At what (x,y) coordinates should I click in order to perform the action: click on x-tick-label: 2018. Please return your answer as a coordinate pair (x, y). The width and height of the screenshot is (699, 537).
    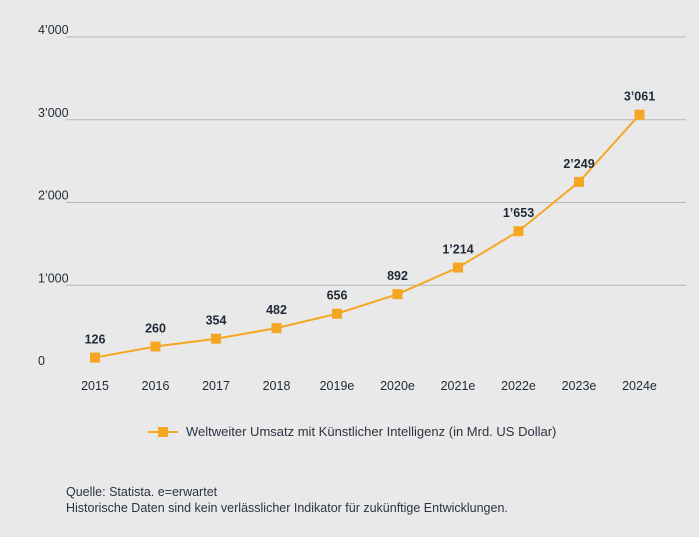
    Looking at the image, I should click on (277, 386).